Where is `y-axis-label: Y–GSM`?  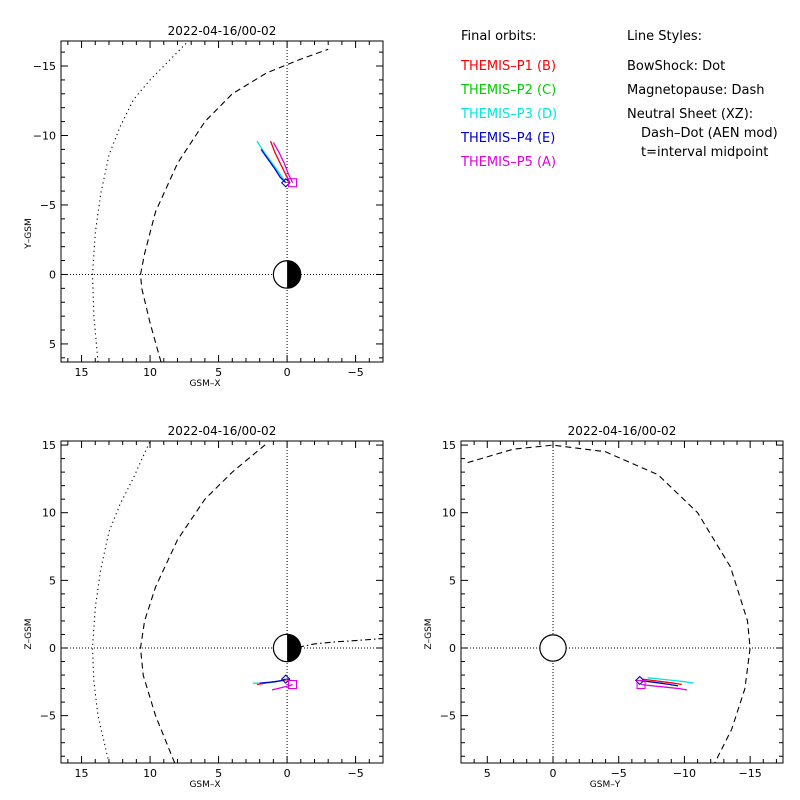 y-axis-label: Y–GSM is located at coordinates (29, 233).